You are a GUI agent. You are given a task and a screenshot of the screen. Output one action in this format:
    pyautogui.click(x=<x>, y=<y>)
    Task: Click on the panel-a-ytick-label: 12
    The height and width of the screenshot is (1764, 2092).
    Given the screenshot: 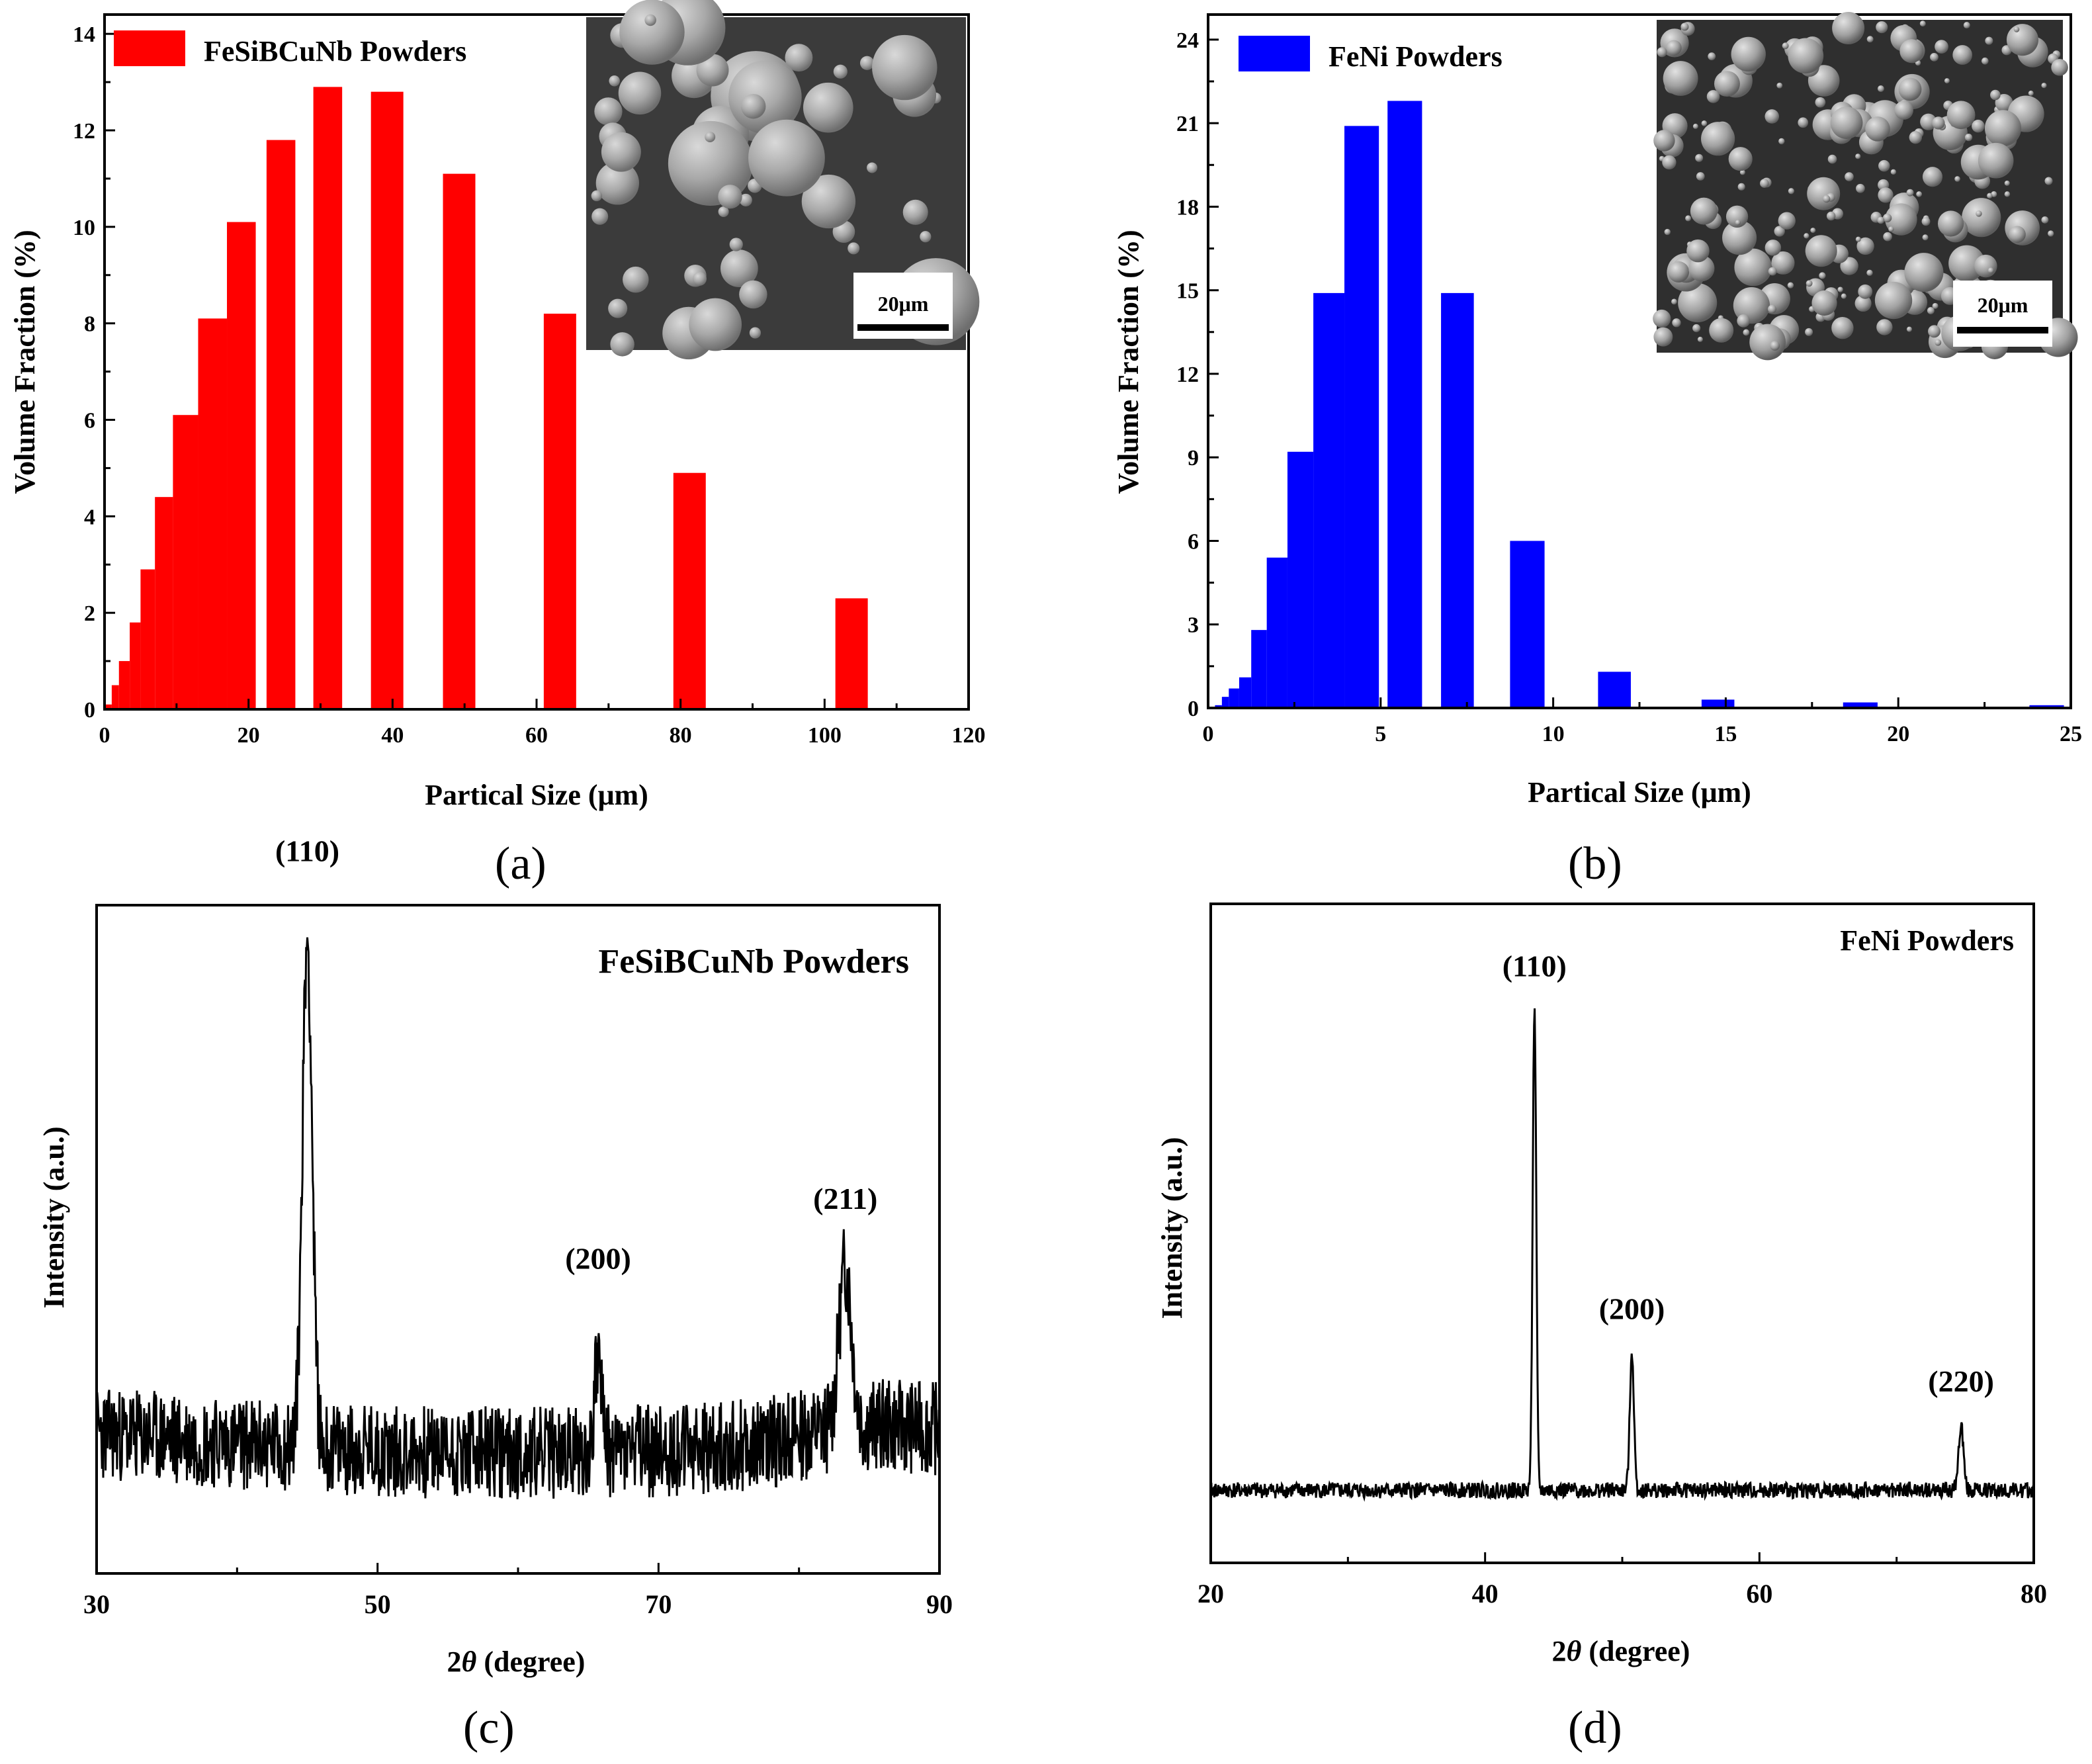 What is the action you would take?
    pyautogui.click(x=84, y=131)
    